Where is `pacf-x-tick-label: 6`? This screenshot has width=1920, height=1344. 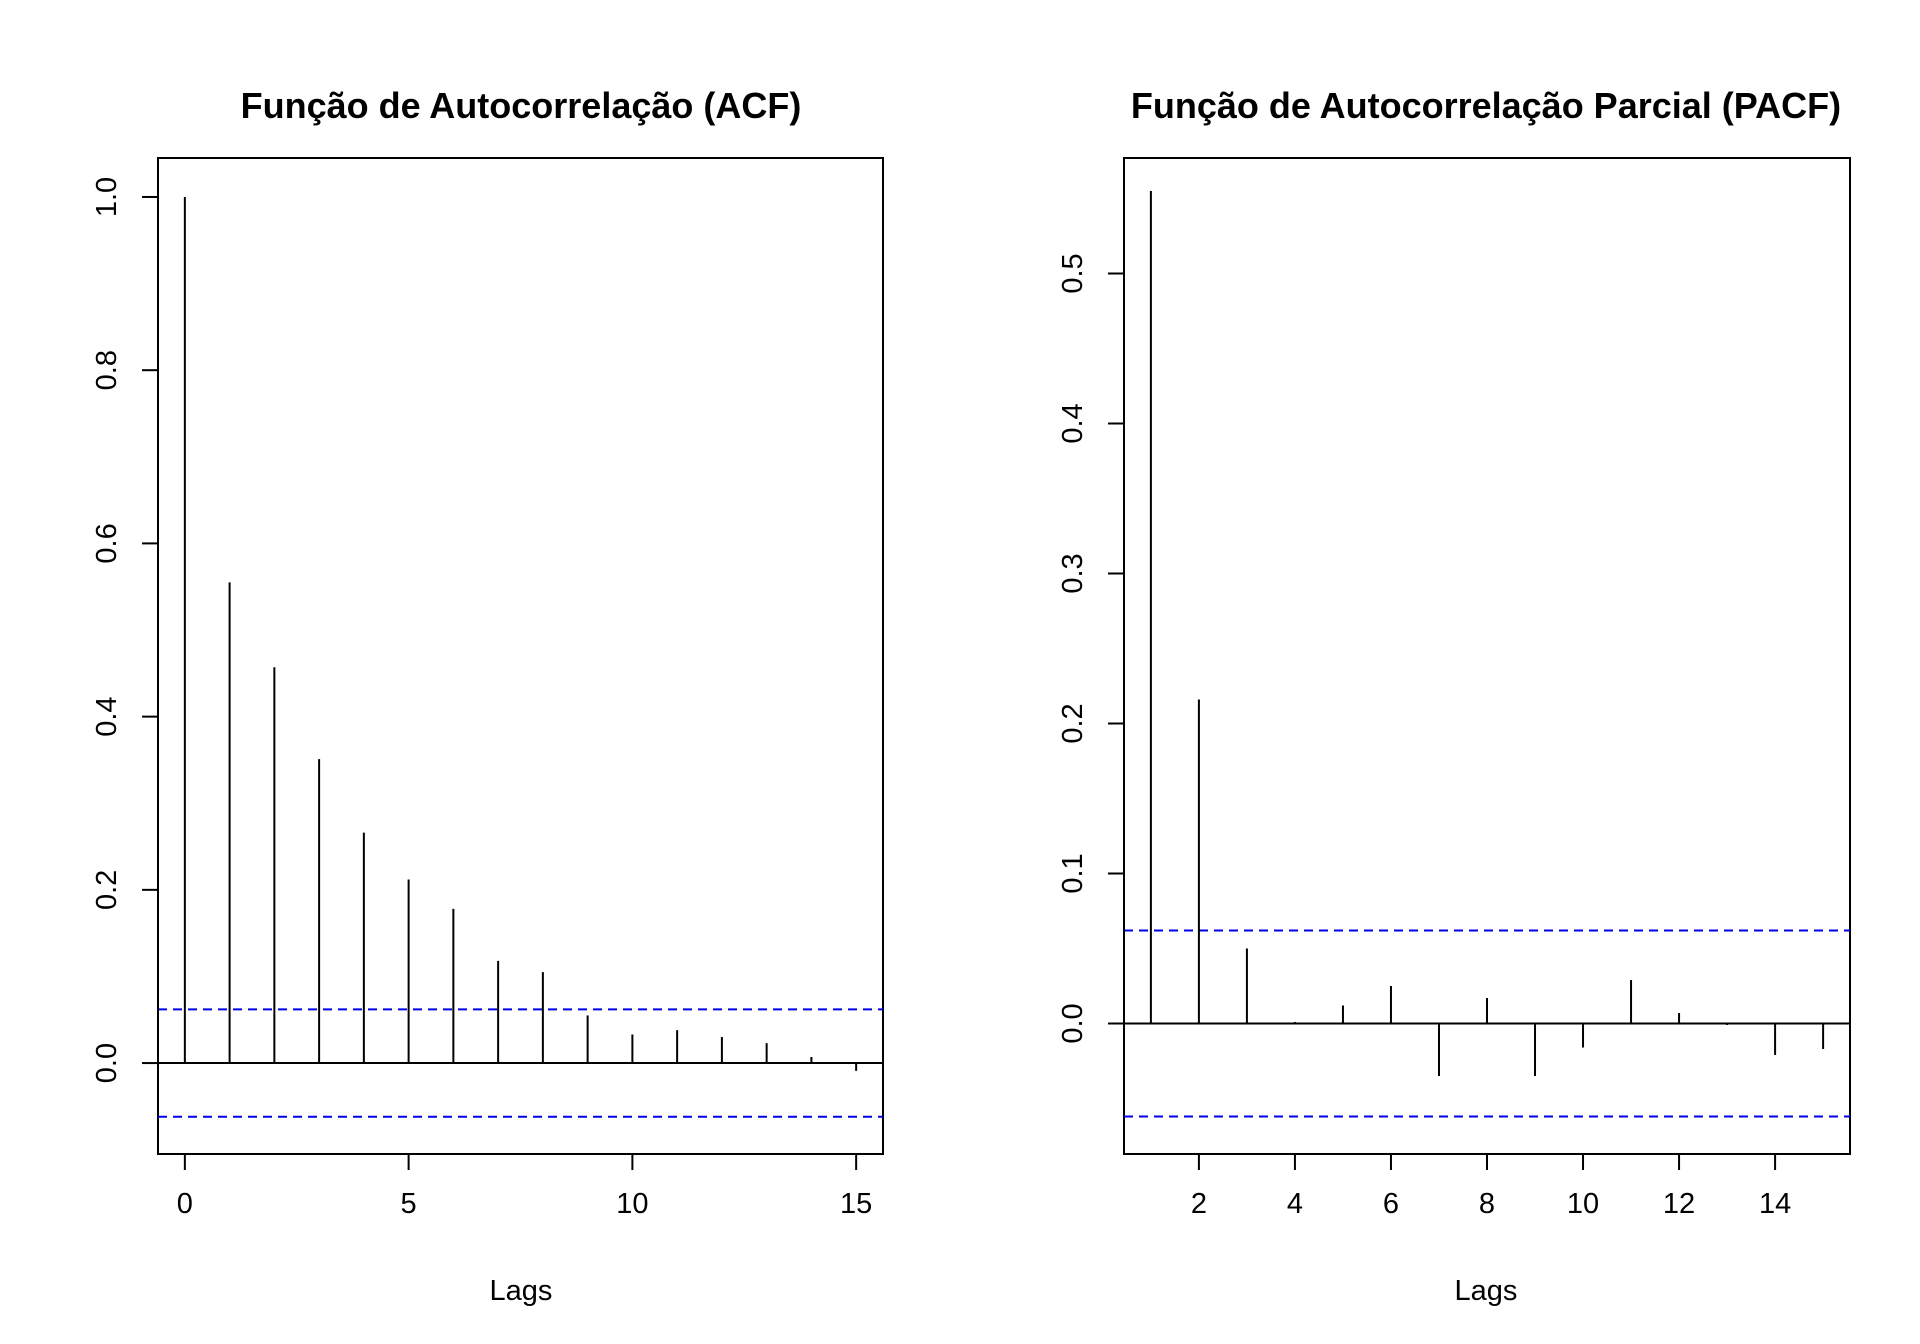
pacf-x-tick-label: 6 is located at coordinates (1391, 1204).